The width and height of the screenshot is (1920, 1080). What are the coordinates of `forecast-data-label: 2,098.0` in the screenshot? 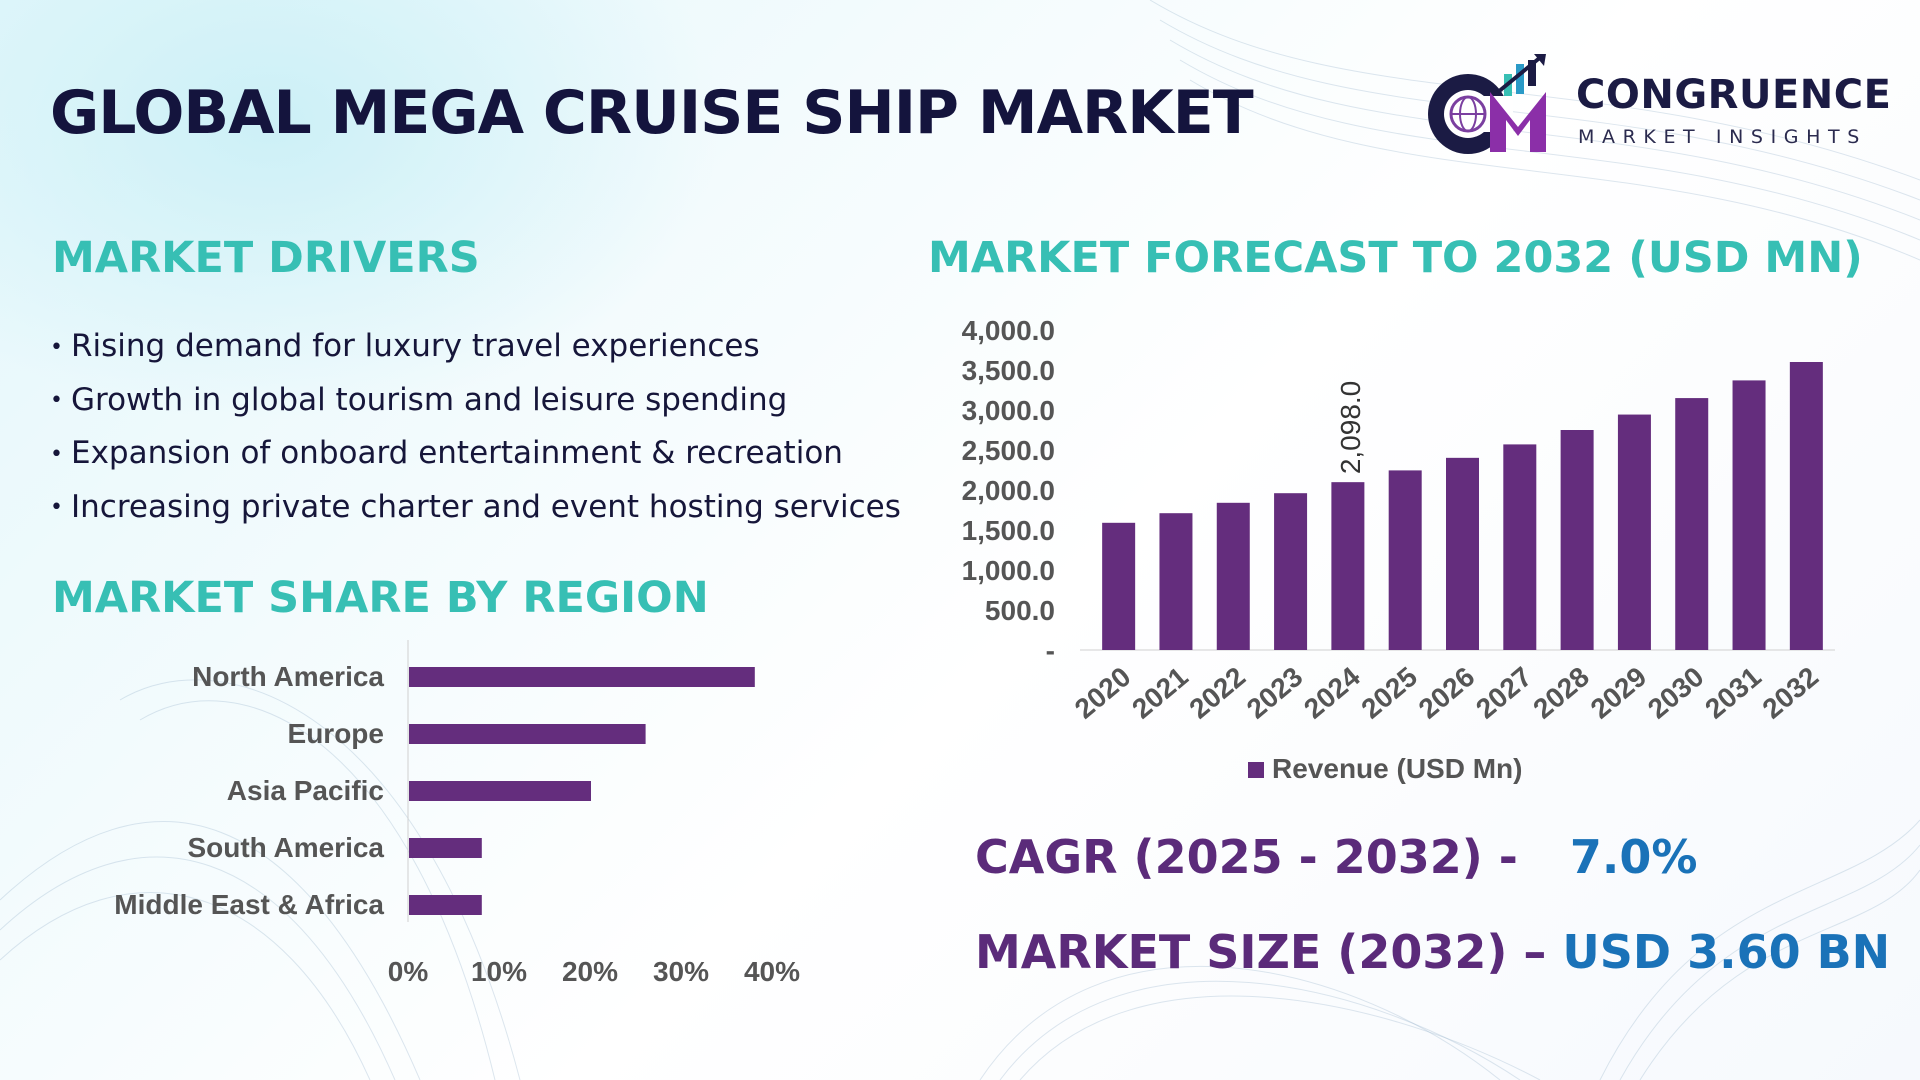 It's located at (1350, 427).